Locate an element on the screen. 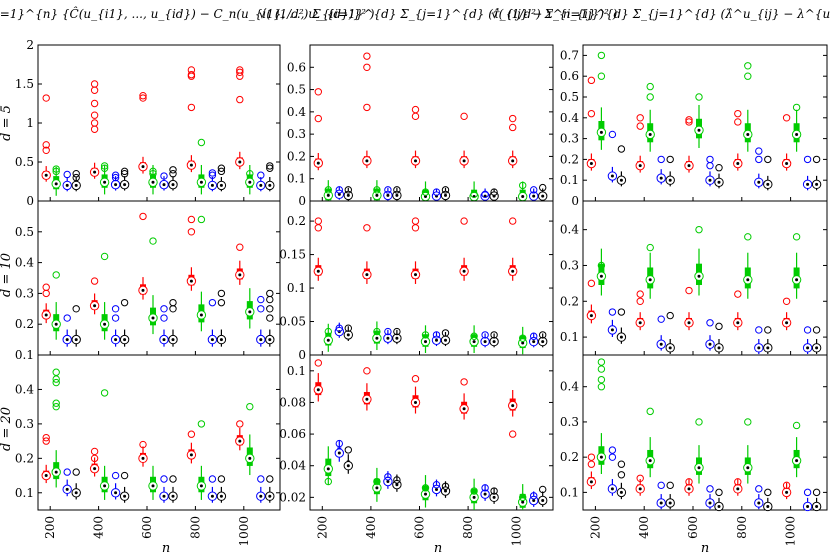  y-tick-label: 0.7 is located at coordinates (569, 55).